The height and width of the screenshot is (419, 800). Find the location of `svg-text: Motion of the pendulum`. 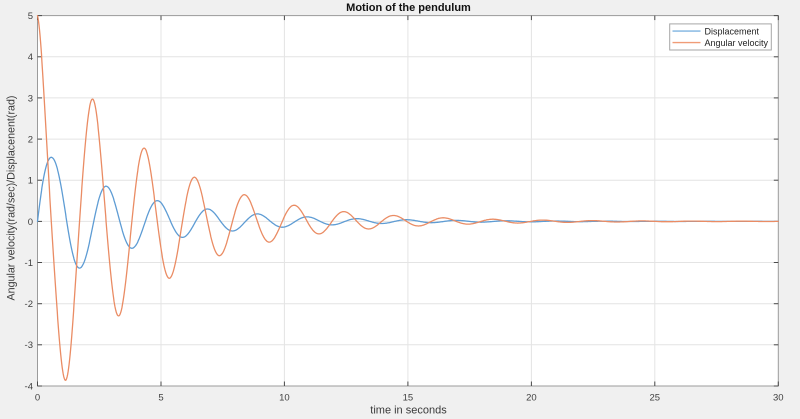

svg-text: Motion of the pendulum is located at coordinates (408, 8).